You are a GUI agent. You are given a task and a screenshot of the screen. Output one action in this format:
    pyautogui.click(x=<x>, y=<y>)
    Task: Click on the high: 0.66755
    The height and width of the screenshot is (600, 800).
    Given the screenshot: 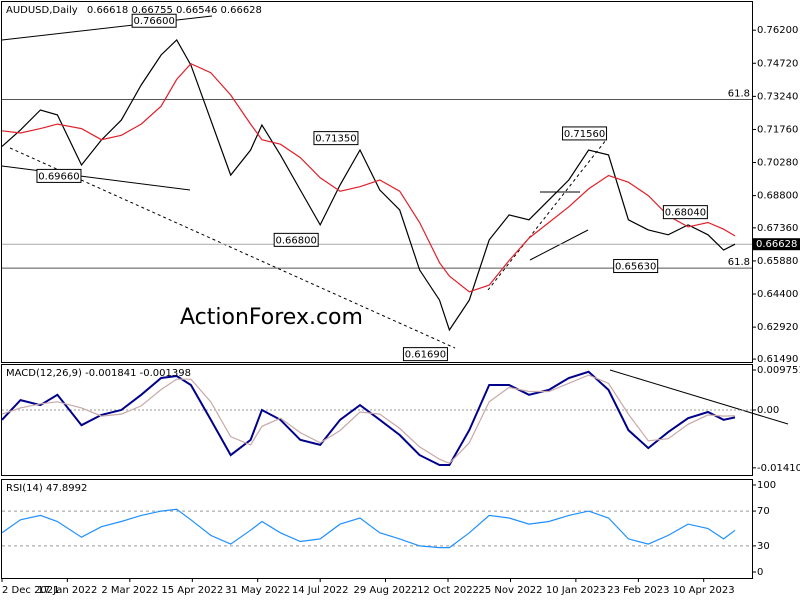 What is the action you would take?
    pyautogui.click(x=151, y=10)
    